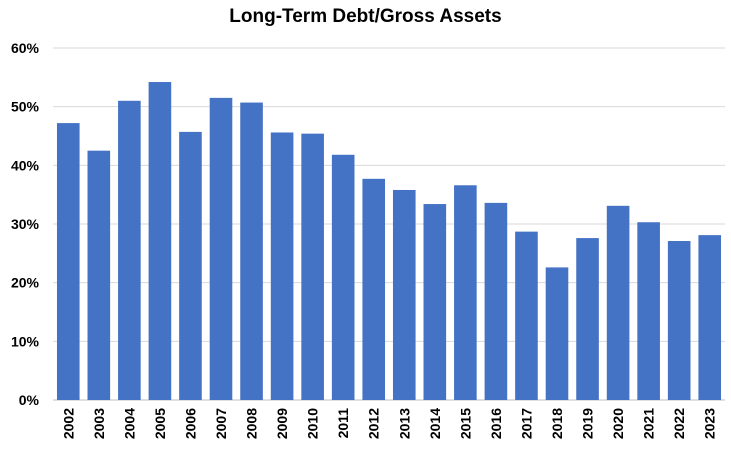  I want to click on x-tick-label: 2013, so click(404, 423).